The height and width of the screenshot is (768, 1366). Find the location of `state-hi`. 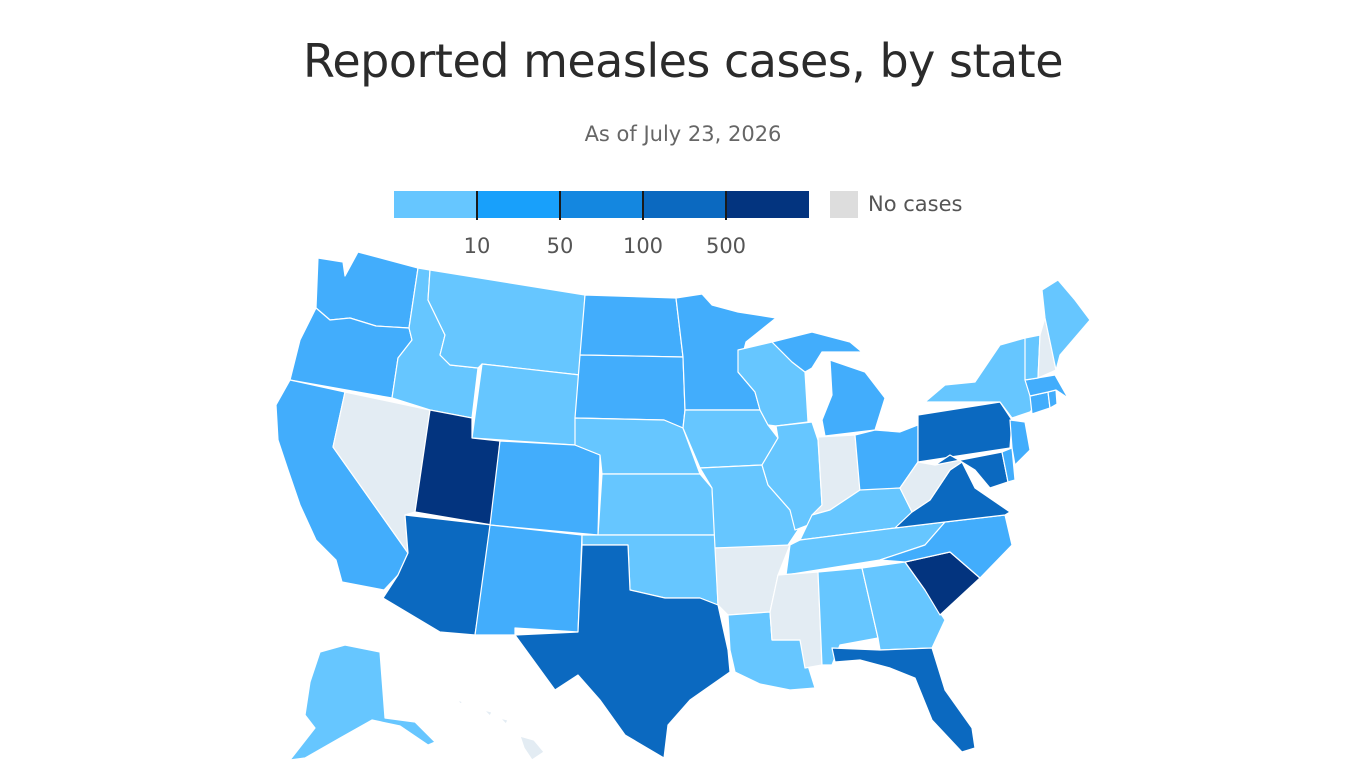

state-hi is located at coordinates (501, 730).